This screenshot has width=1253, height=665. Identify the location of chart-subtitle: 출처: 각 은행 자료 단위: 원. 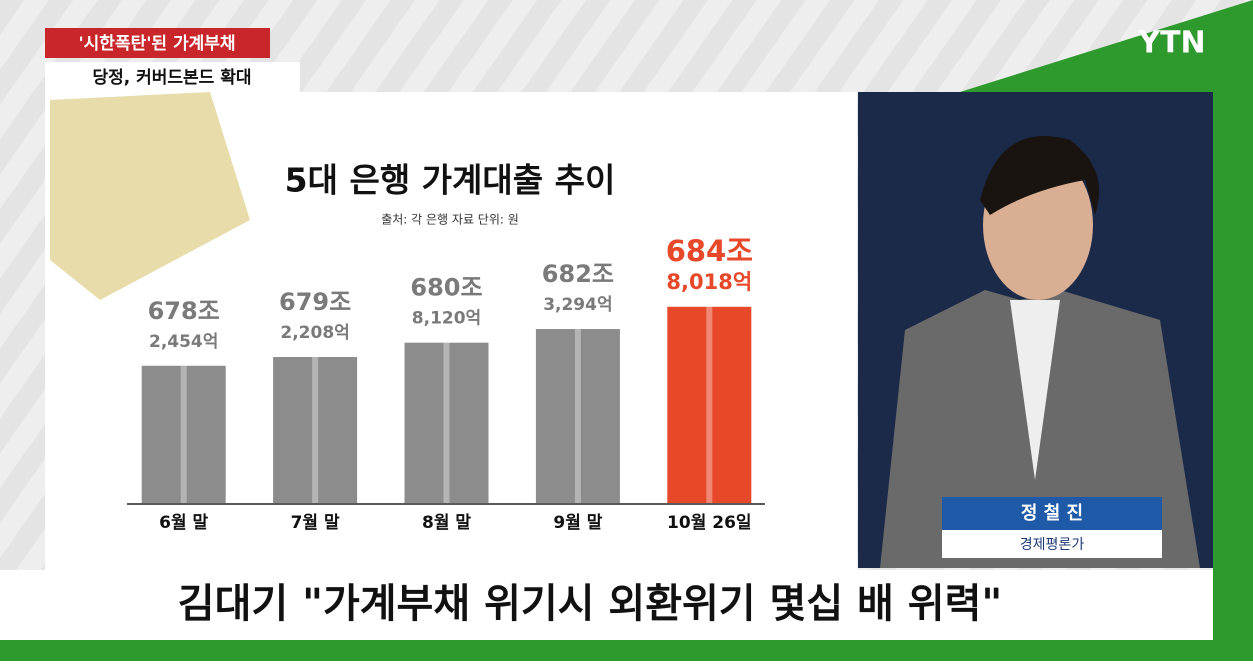
(450, 219).